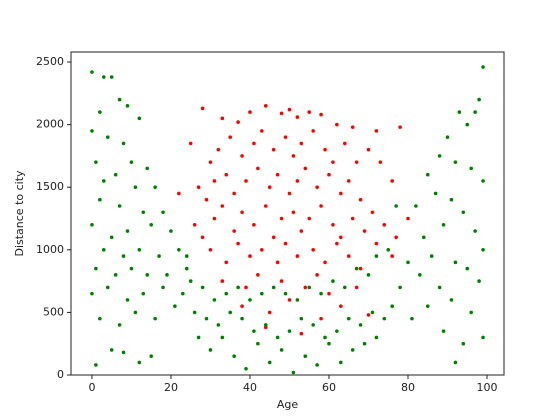  What do you see at coordinates (50, 249) in the screenshot?
I see `y-tick-label: 1000` at bounding box center [50, 249].